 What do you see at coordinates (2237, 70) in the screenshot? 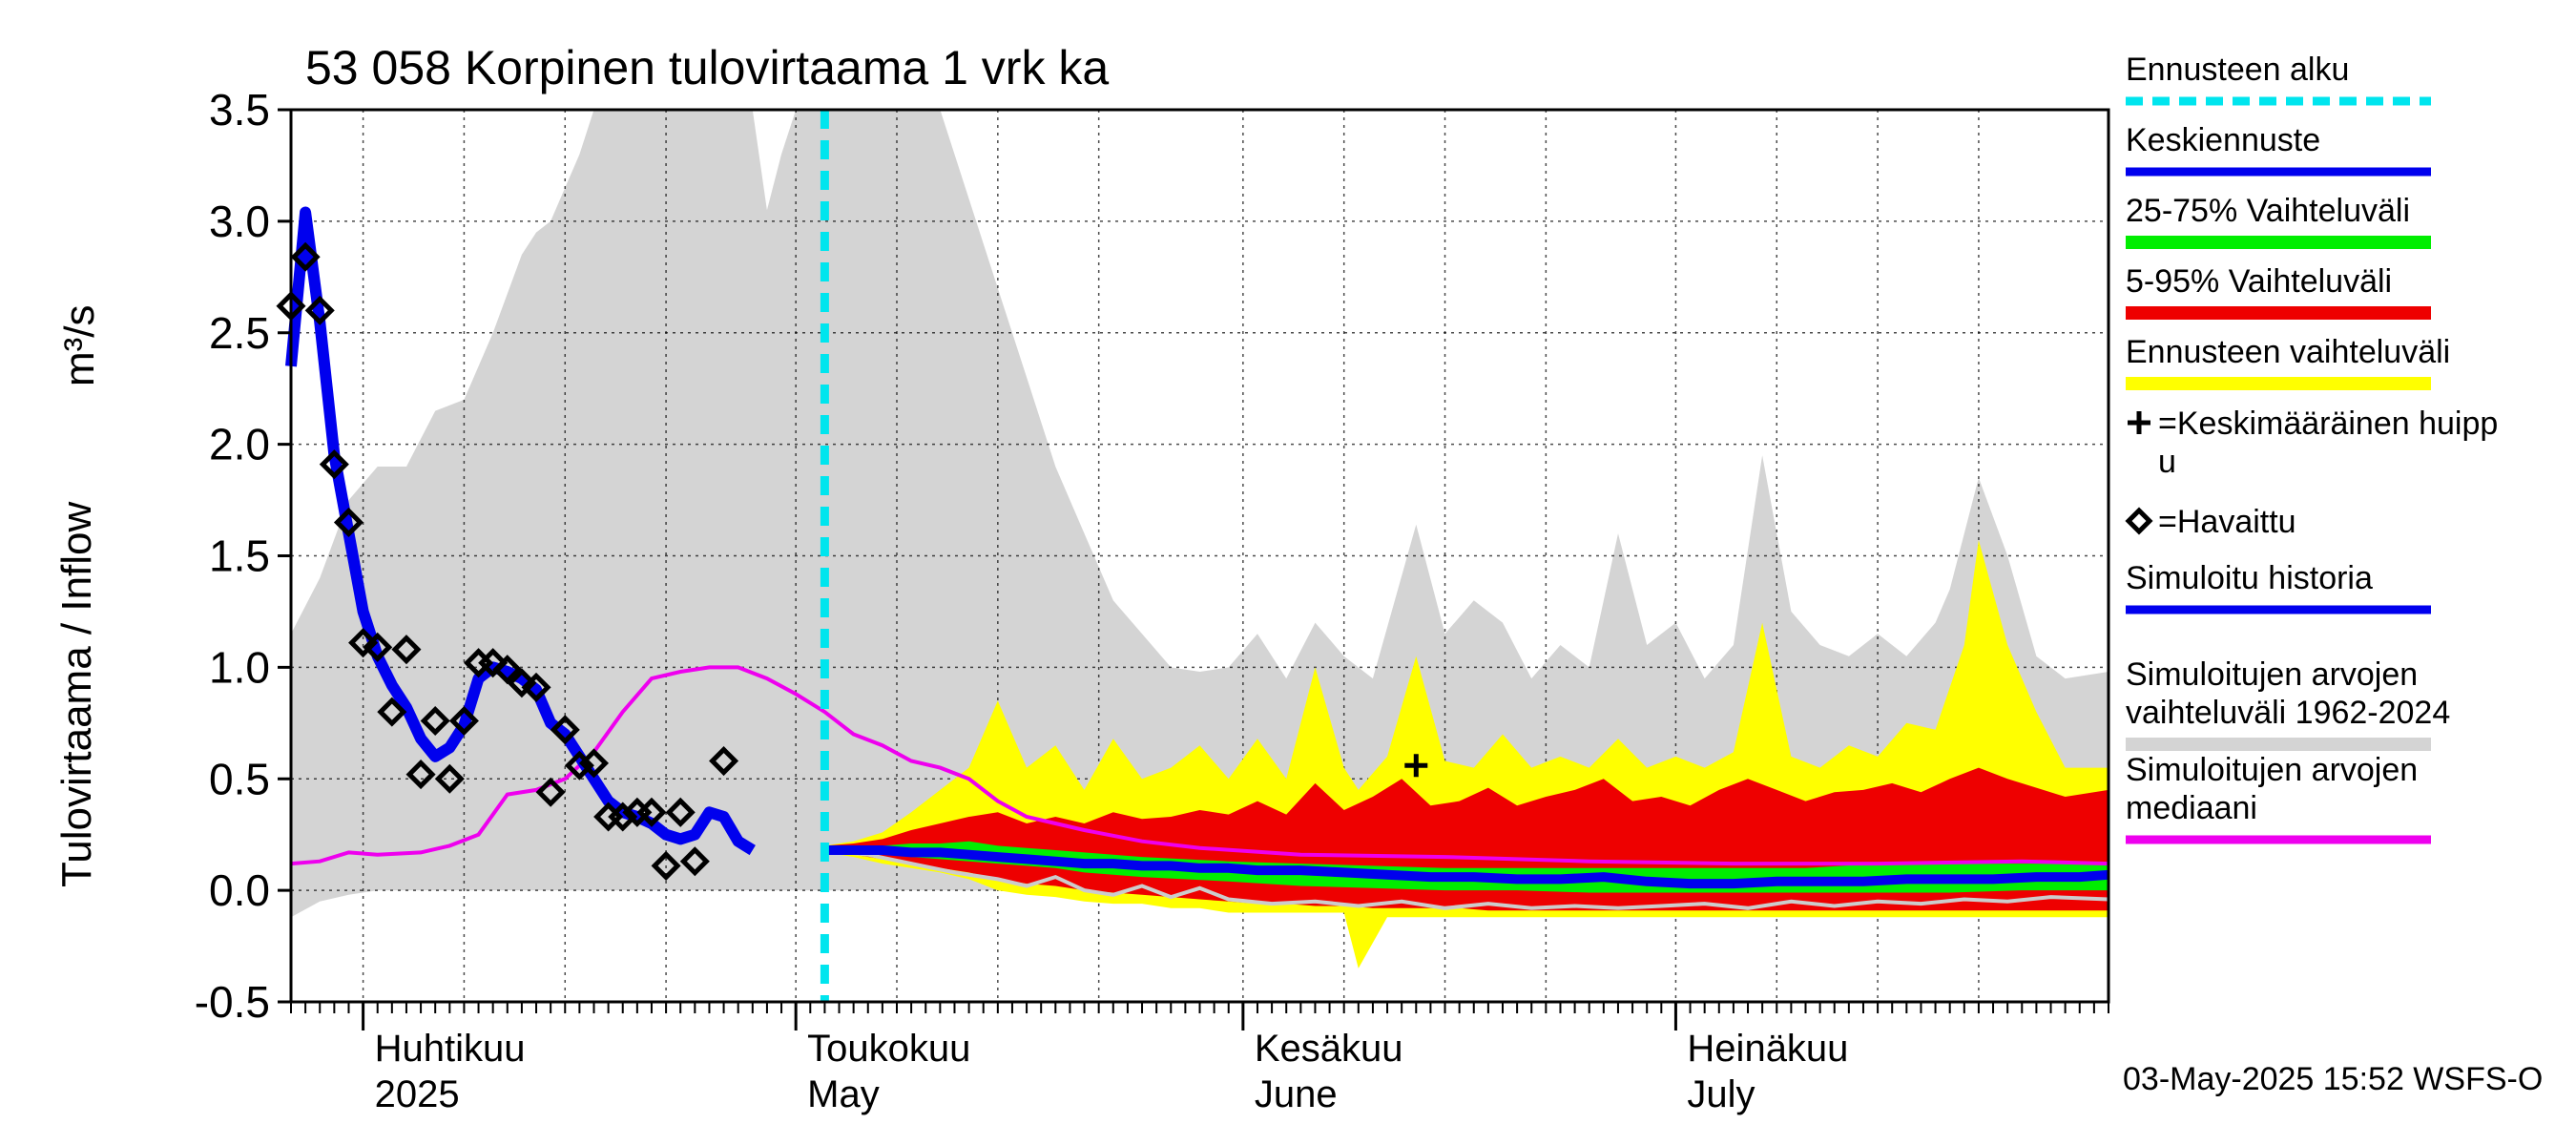
I see `legend-label: Ennusteen alku` at bounding box center [2237, 70].